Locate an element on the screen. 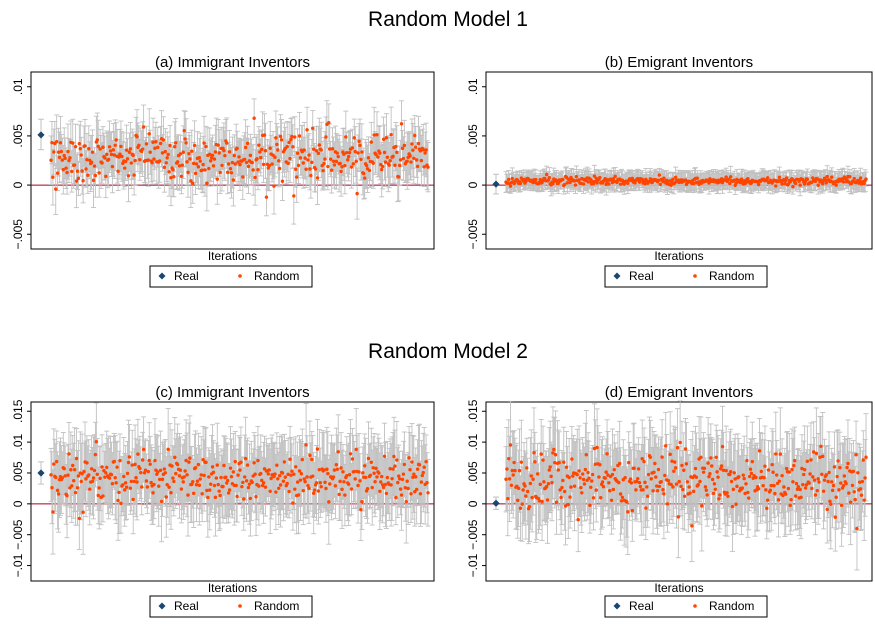  legend-b: Real Random is located at coordinates (686, 276).